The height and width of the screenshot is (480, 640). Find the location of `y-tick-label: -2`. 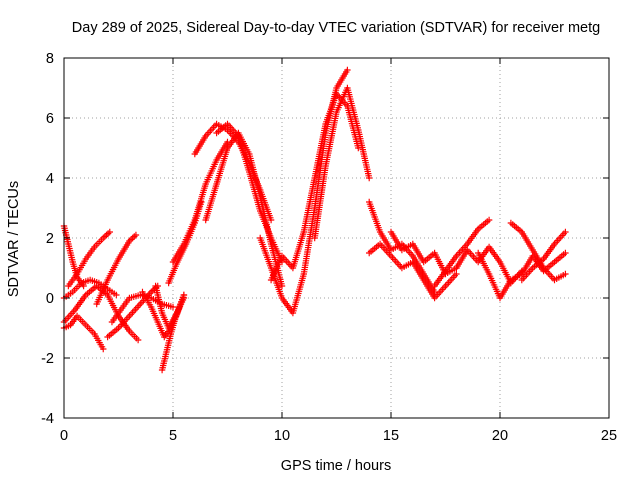

y-tick-label: -2 is located at coordinates (47, 359).